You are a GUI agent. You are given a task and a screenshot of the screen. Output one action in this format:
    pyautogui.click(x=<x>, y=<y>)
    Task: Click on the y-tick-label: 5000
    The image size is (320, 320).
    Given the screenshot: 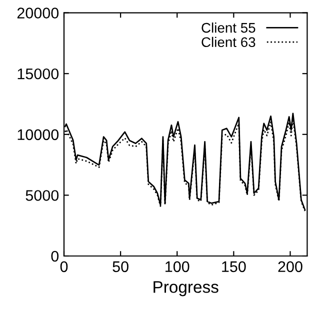 What is the action you would take?
    pyautogui.click(x=42, y=195)
    